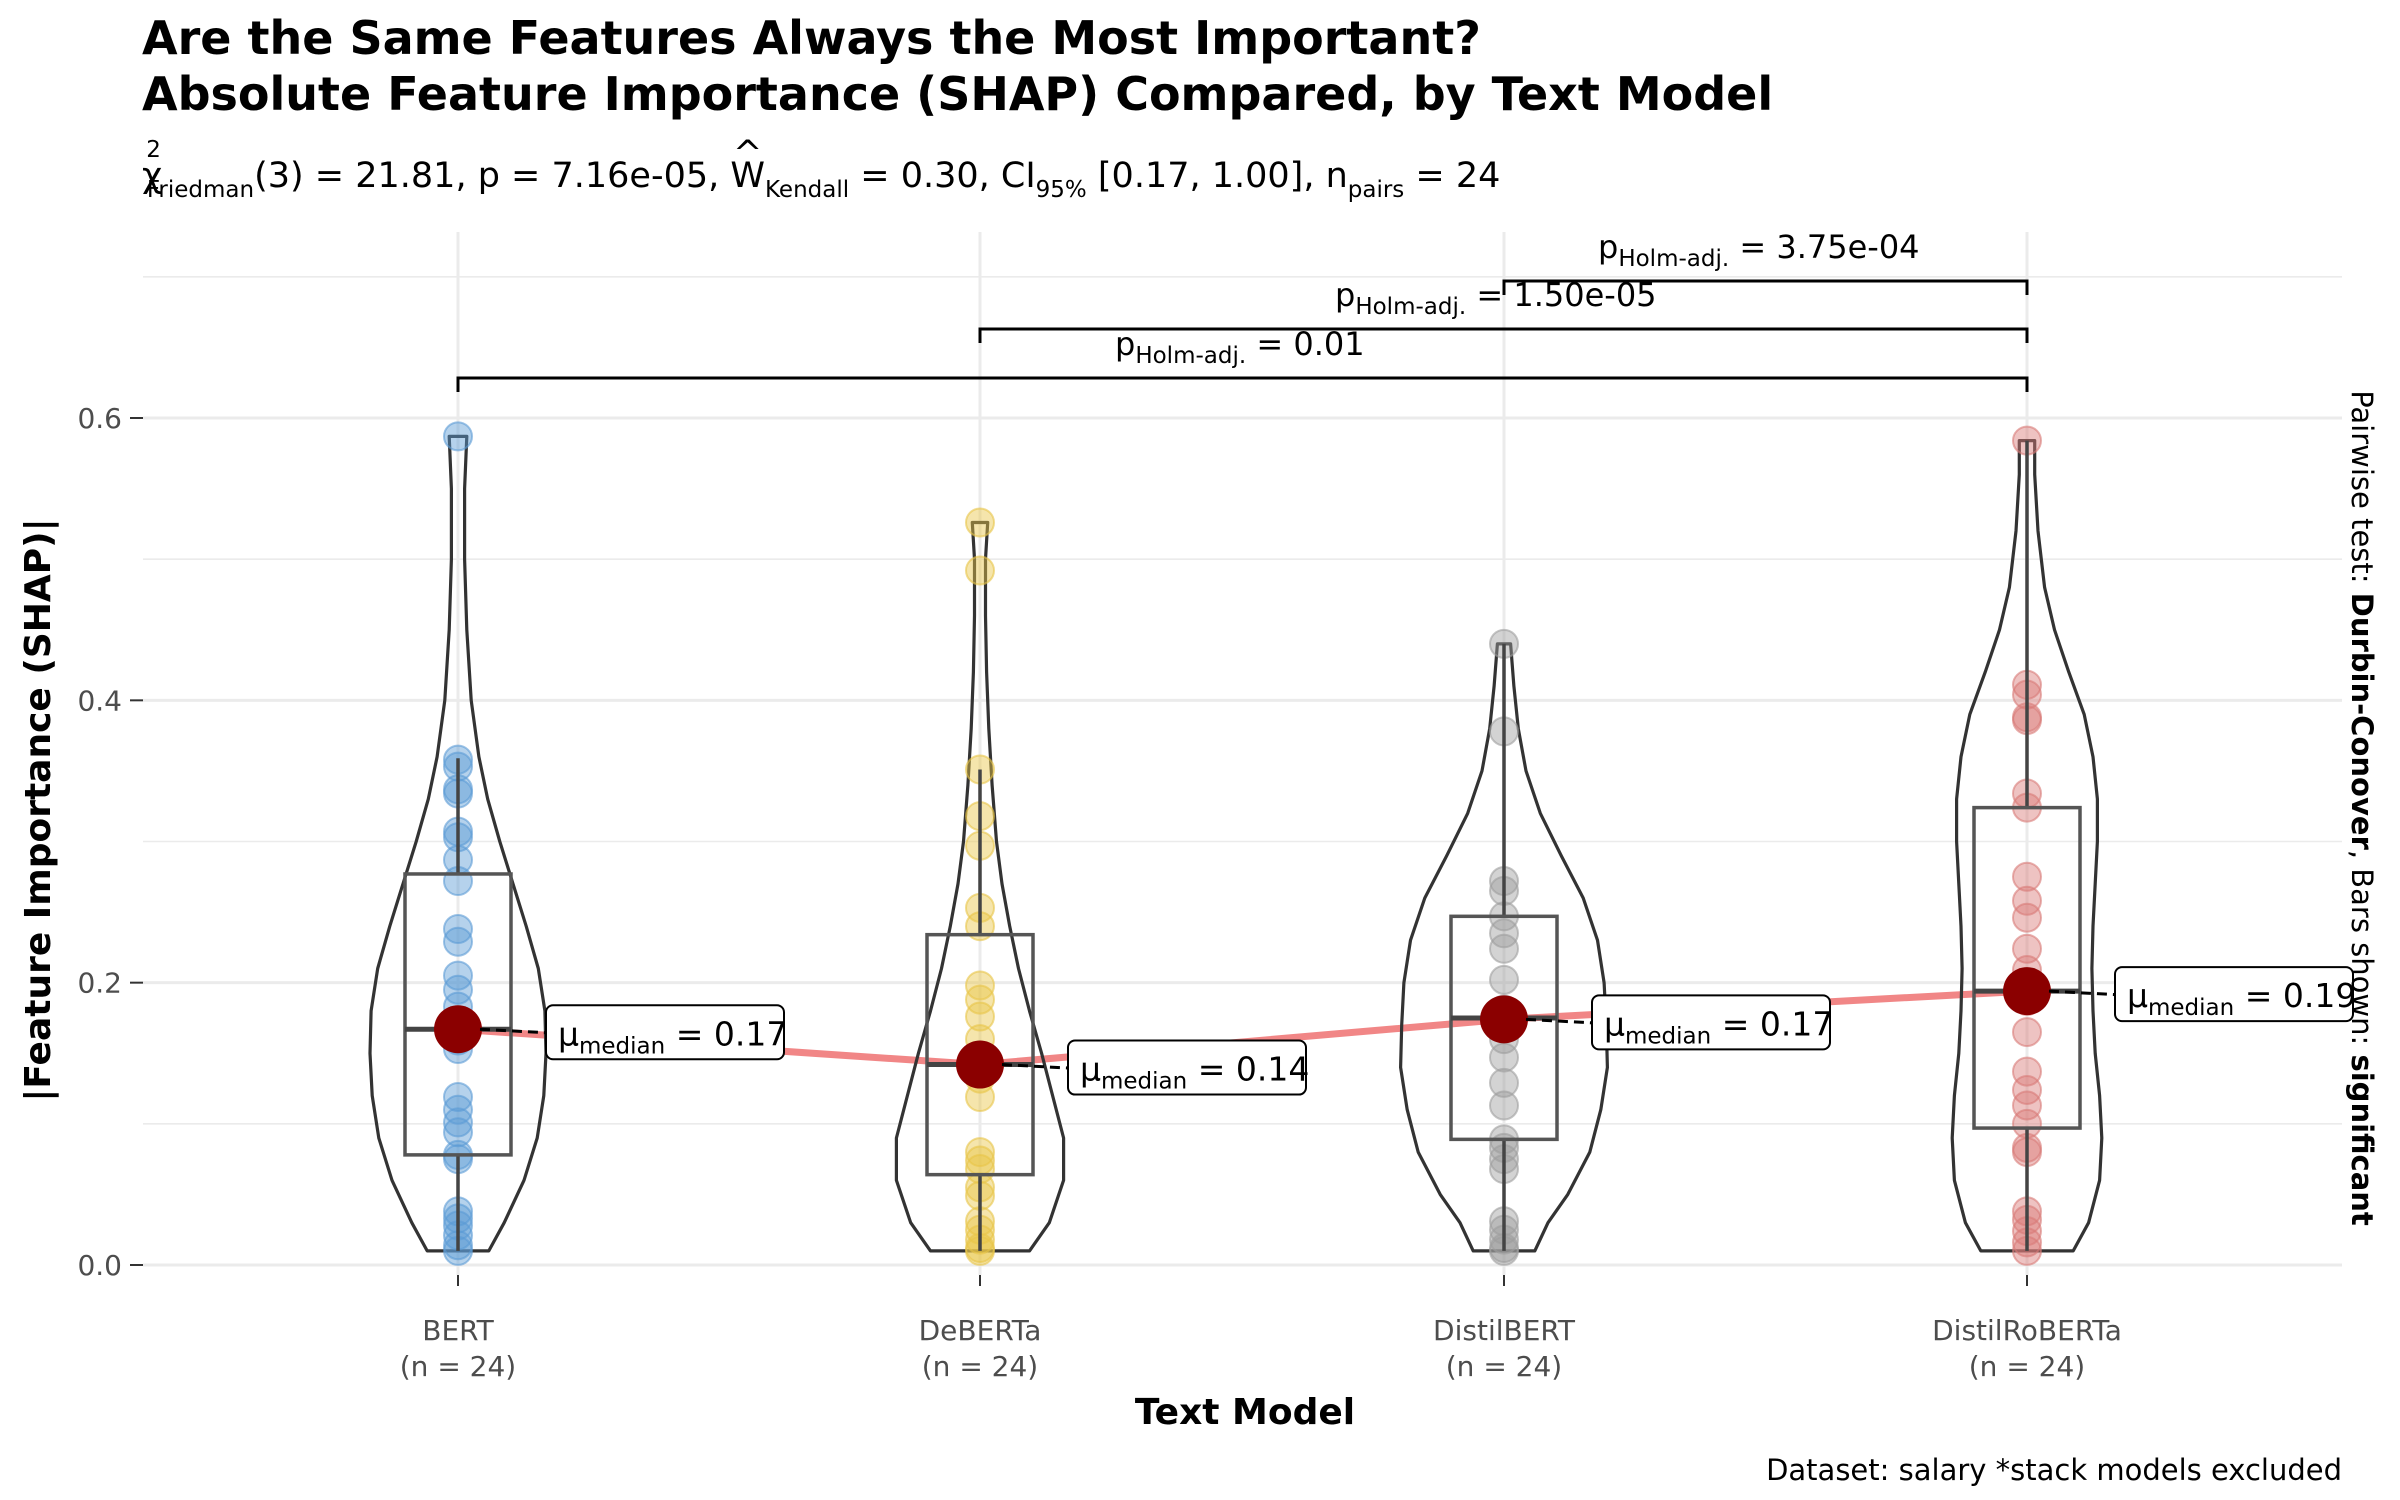  What do you see at coordinates (1452, 176) in the screenshot?
I see `subtitle-n-value: = 24` at bounding box center [1452, 176].